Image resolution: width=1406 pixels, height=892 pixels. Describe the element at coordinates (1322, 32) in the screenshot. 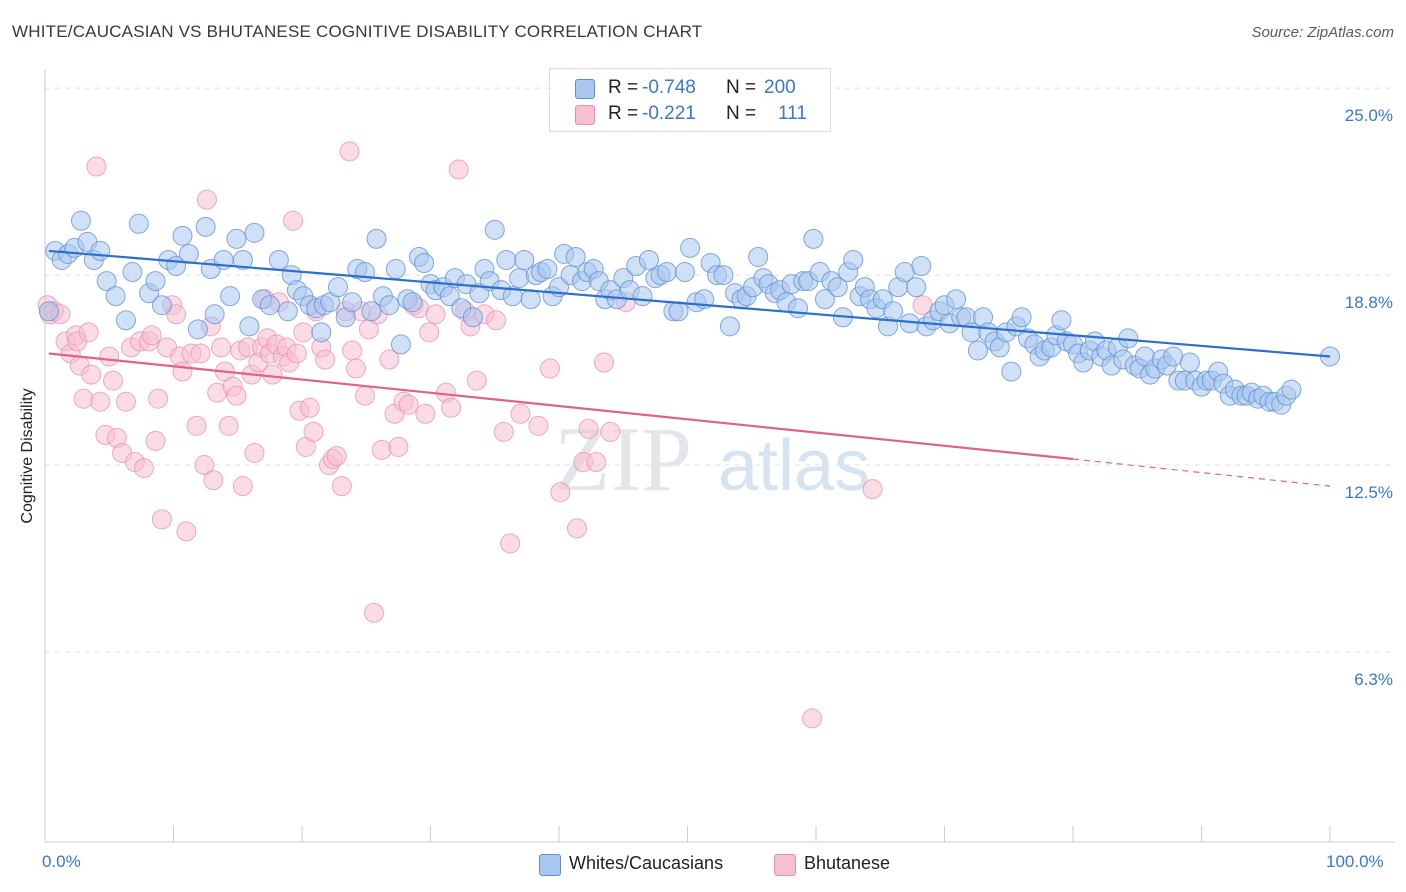

I see `chart-source: Source: ZipAtlas.com` at that location.